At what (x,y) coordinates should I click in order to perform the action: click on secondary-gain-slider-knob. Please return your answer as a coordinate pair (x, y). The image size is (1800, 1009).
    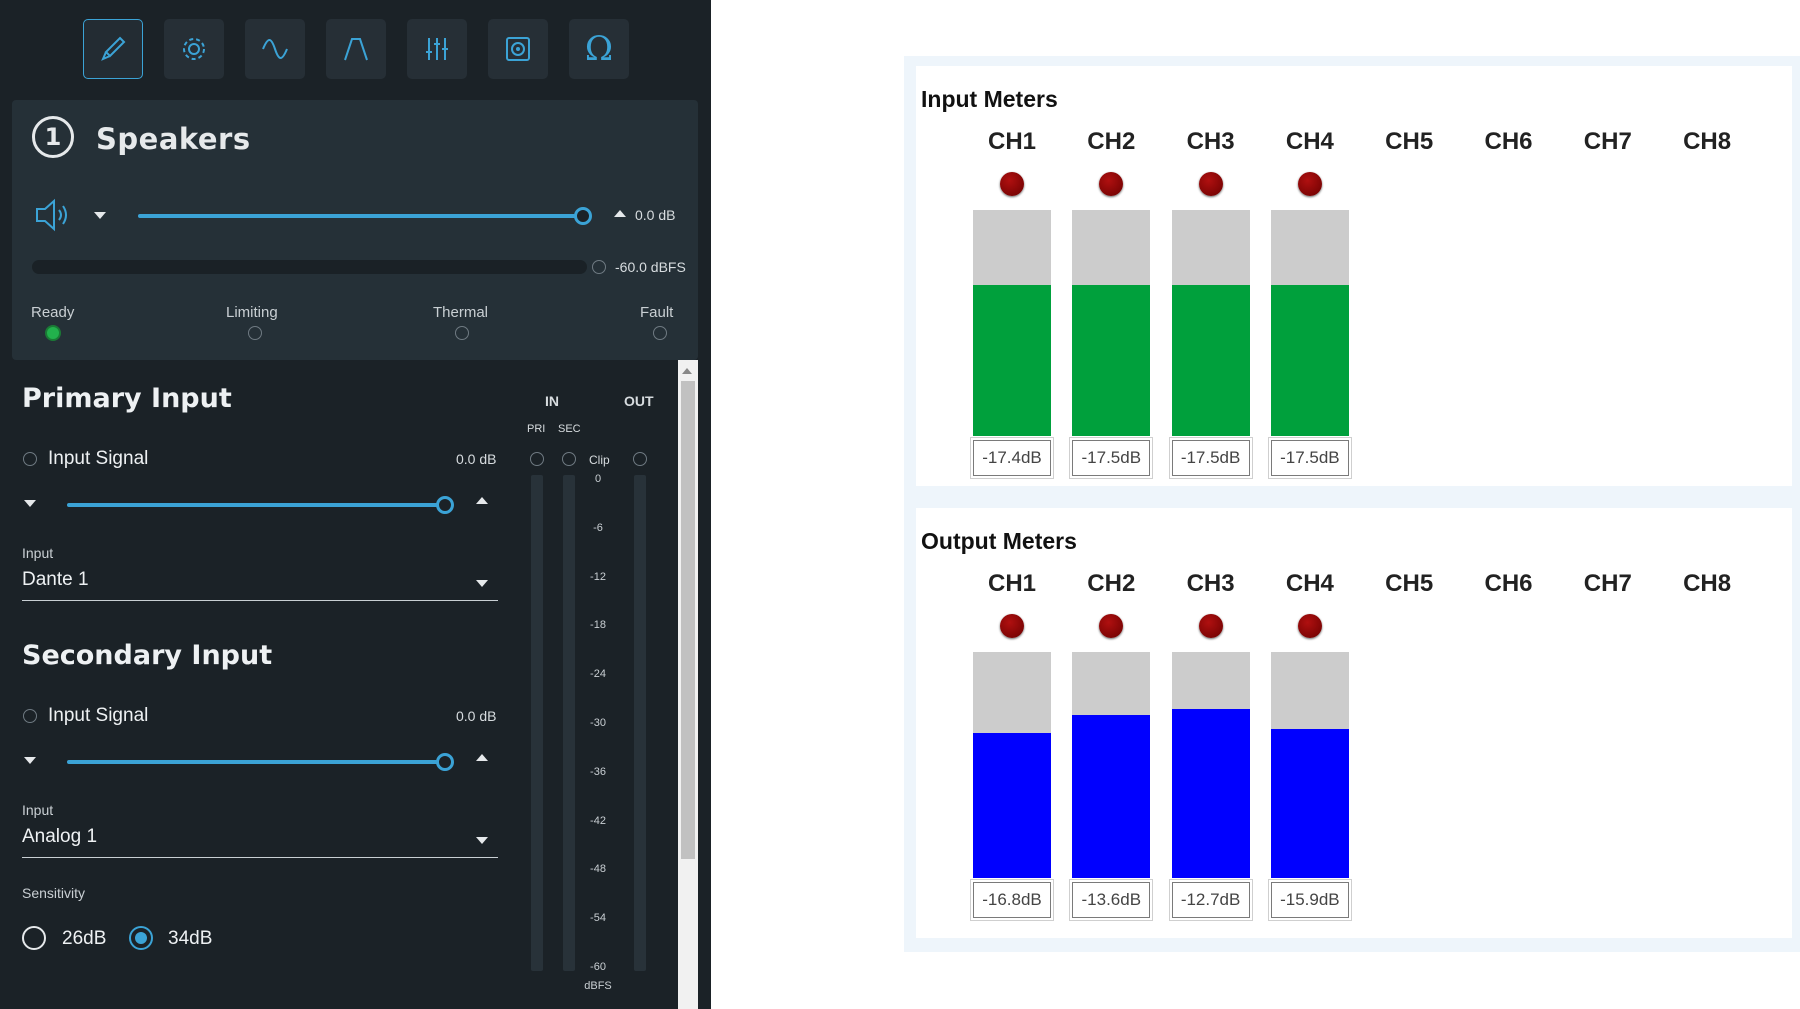
    Looking at the image, I should click on (445, 762).